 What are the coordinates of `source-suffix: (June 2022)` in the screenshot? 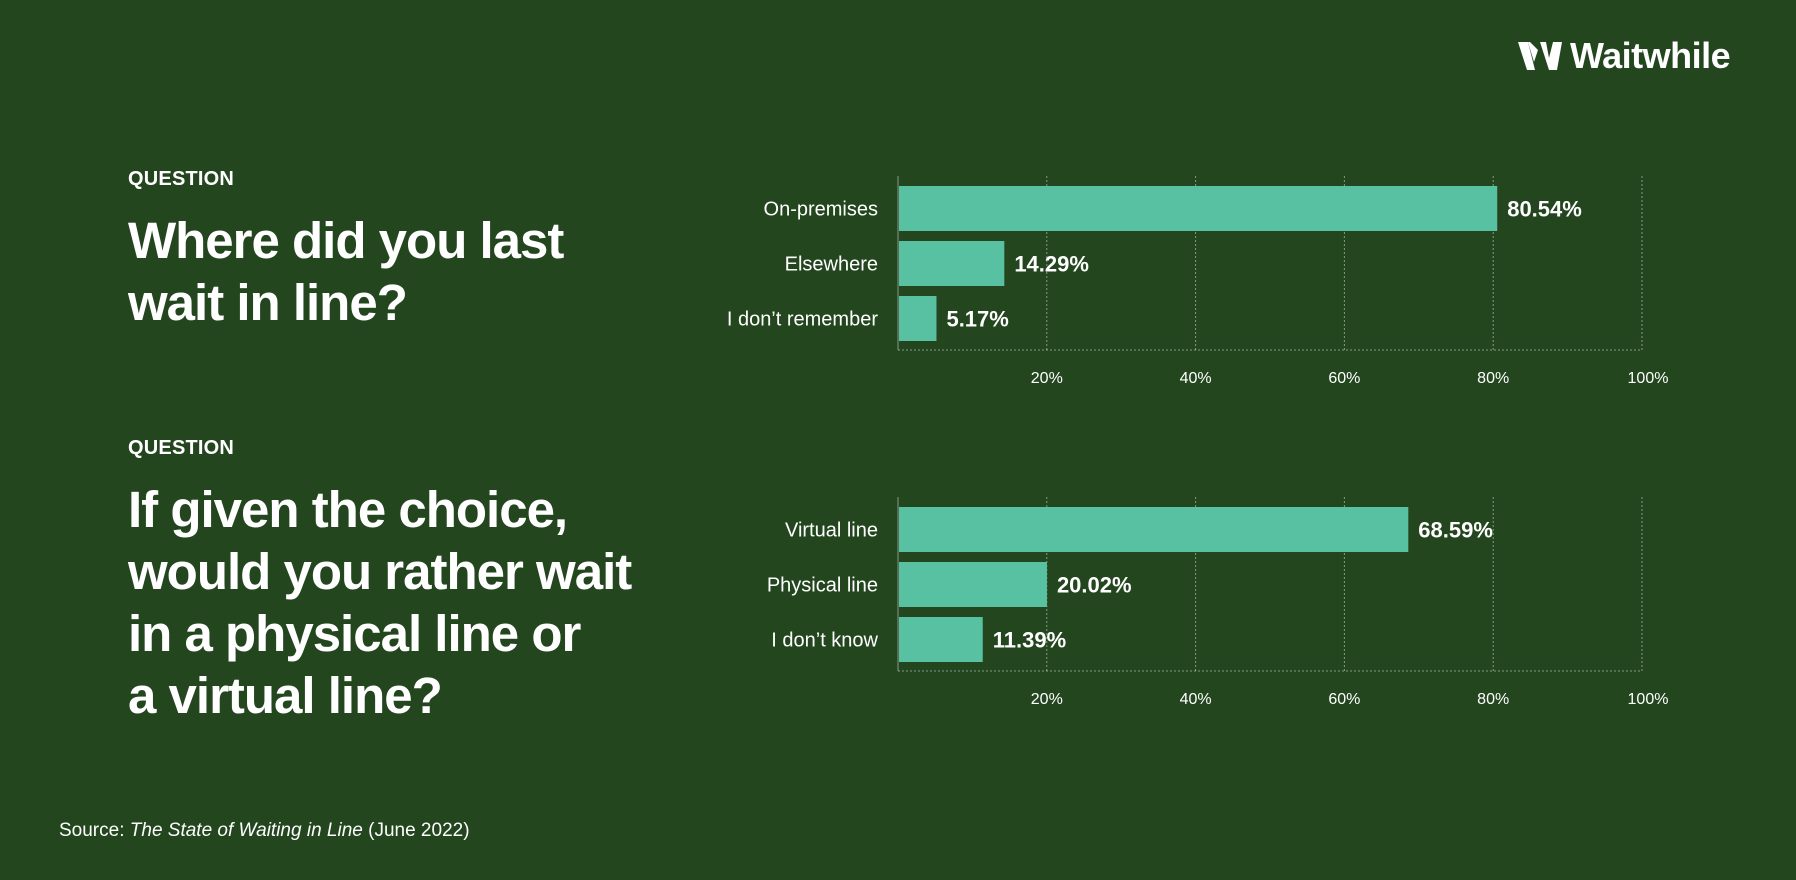 It's located at (416, 830).